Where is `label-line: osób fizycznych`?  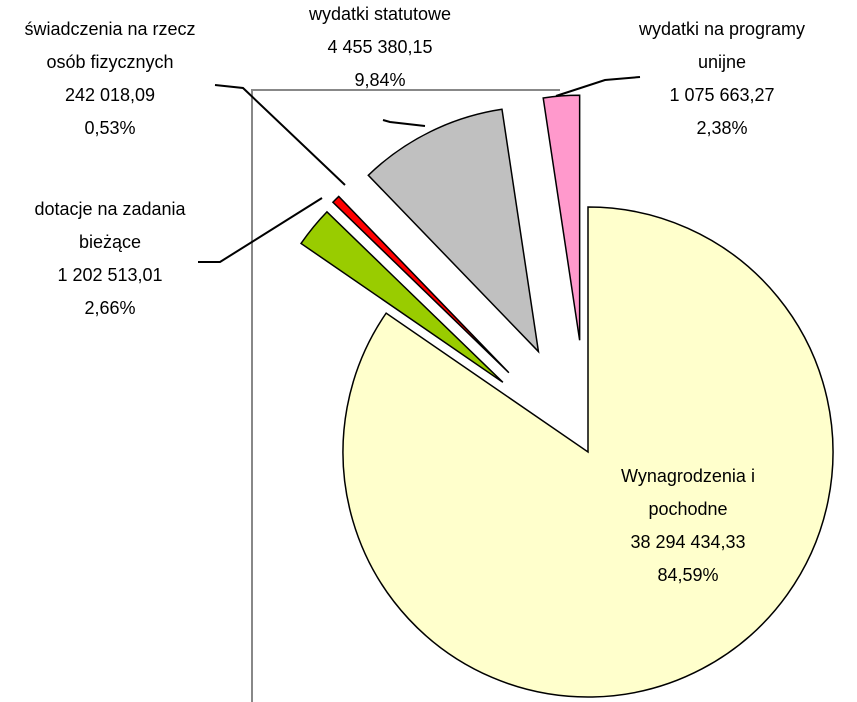 label-line: osób fizycznych is located at coordinates (109, 62).